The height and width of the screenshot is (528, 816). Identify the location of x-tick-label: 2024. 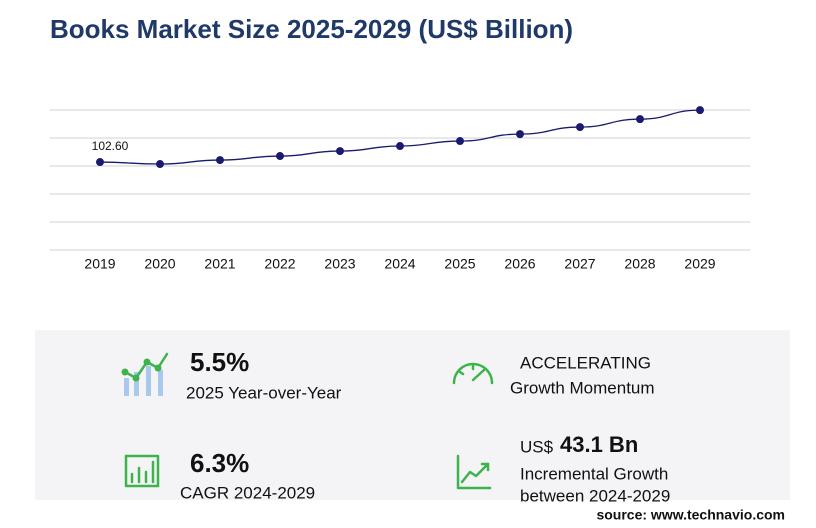
(399, 264).